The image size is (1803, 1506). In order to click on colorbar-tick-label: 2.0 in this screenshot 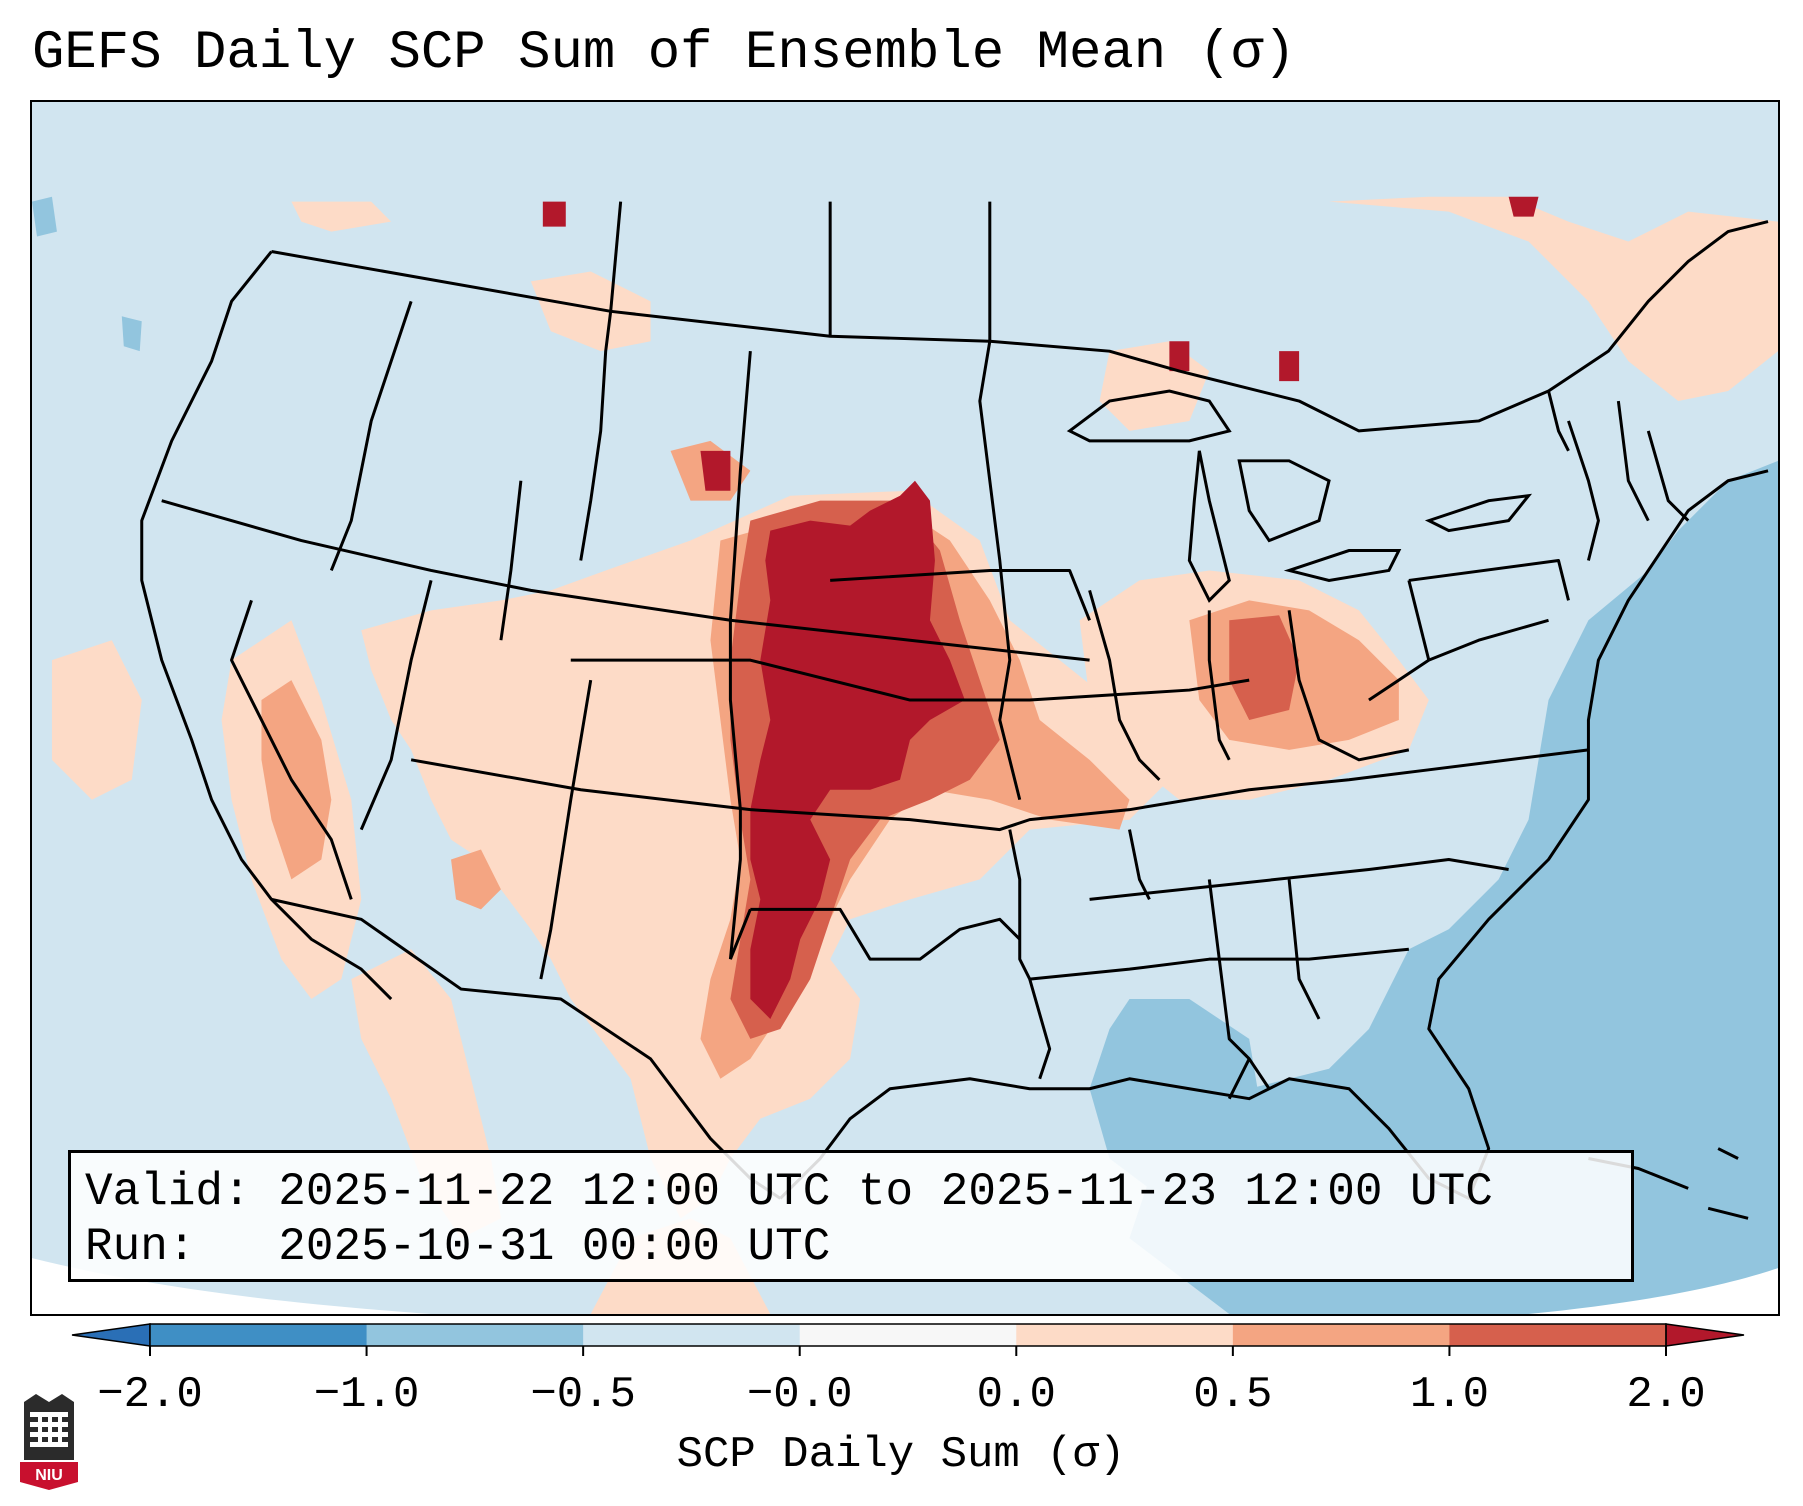, I will do `click(1665, 1395)`.